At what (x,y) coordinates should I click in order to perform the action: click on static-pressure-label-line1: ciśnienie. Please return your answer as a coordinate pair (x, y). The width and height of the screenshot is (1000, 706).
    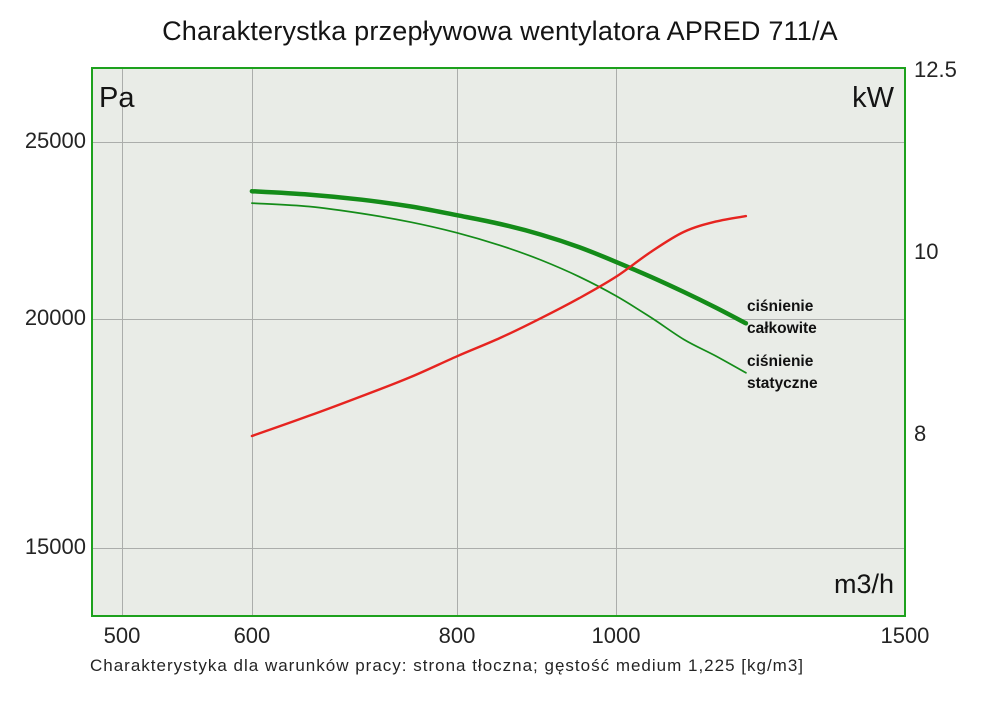
    Looking at the image, I should click on (780, 361).